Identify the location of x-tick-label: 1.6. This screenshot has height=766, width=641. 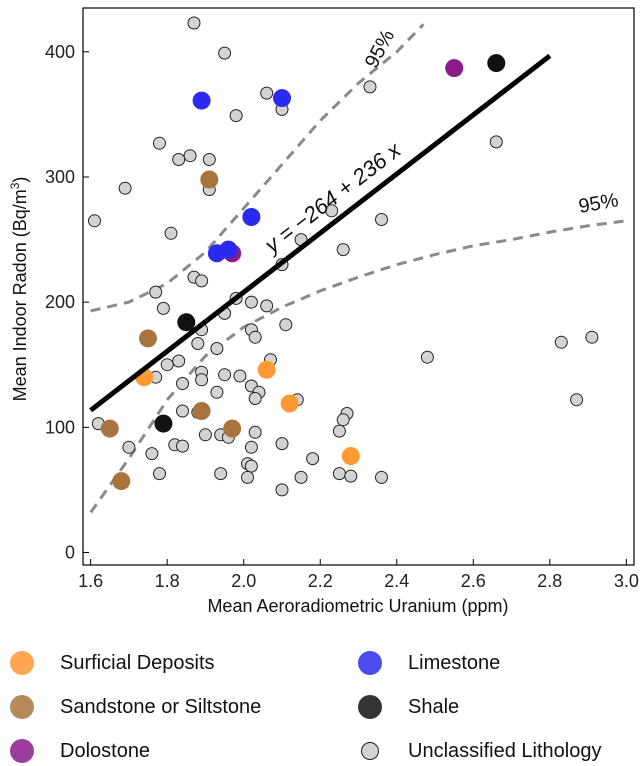
(90, 581).